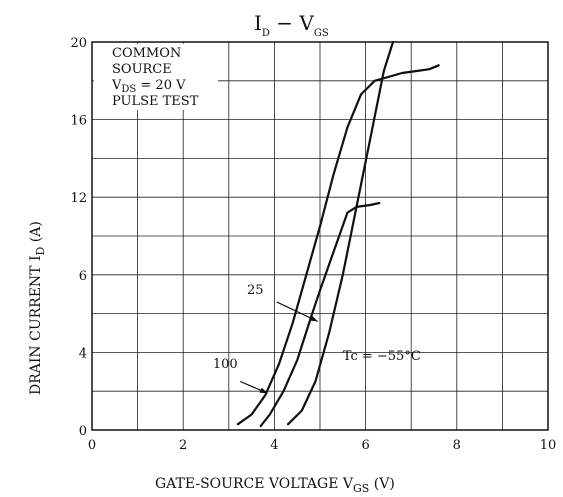 The height and width of the screenshot is (497, 563). What do you see at coordinates (382, 356) in the screenshot?
I see `annotation-tc-55: Tc = −55°C` at bounding box center [382, 356].